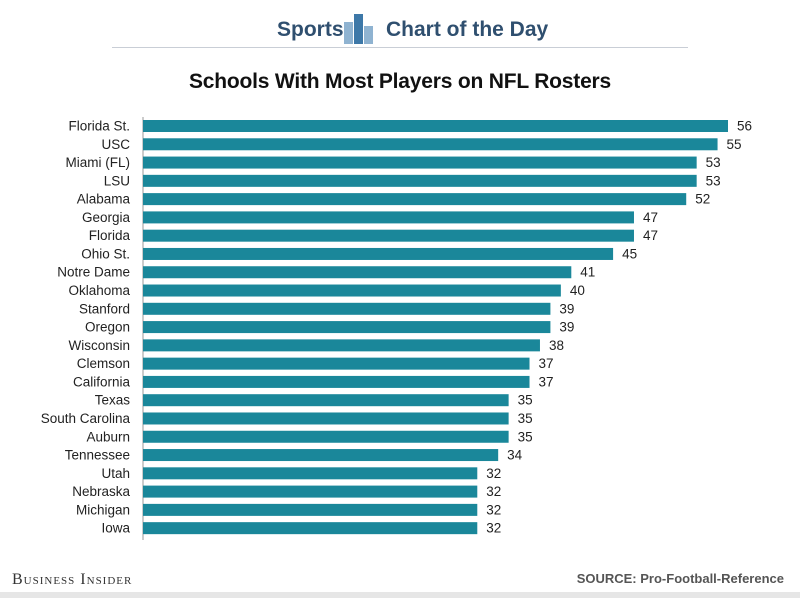 The height and width of the screenshot is (600, 800). I want to click on category-label: Stanford, so click(104, 308).